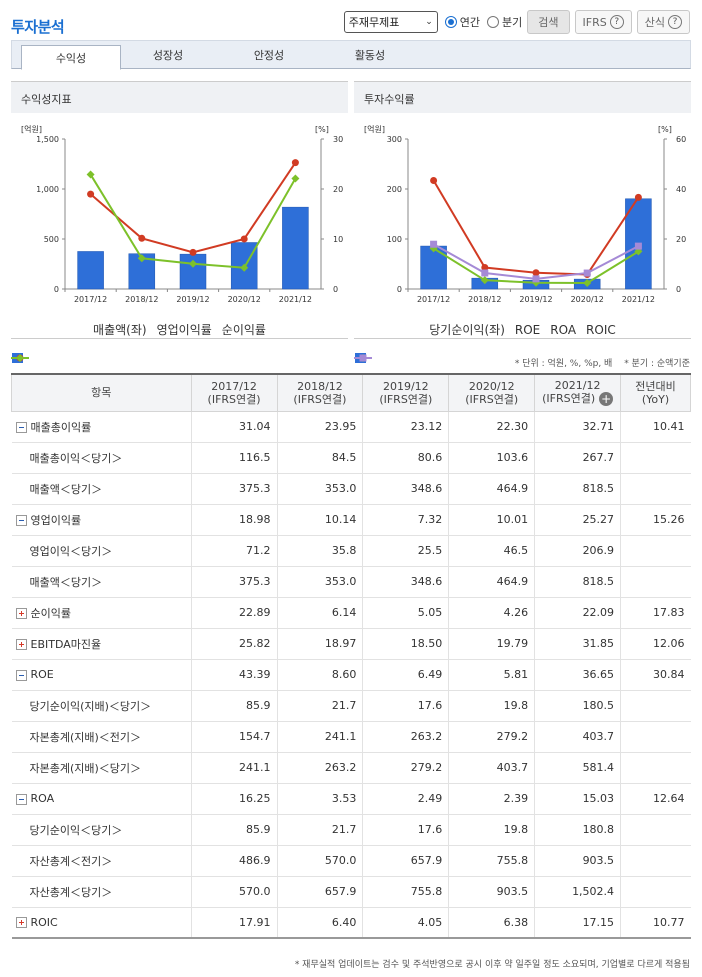  I want to click on y-tick-label: 100, so click(394, 239).